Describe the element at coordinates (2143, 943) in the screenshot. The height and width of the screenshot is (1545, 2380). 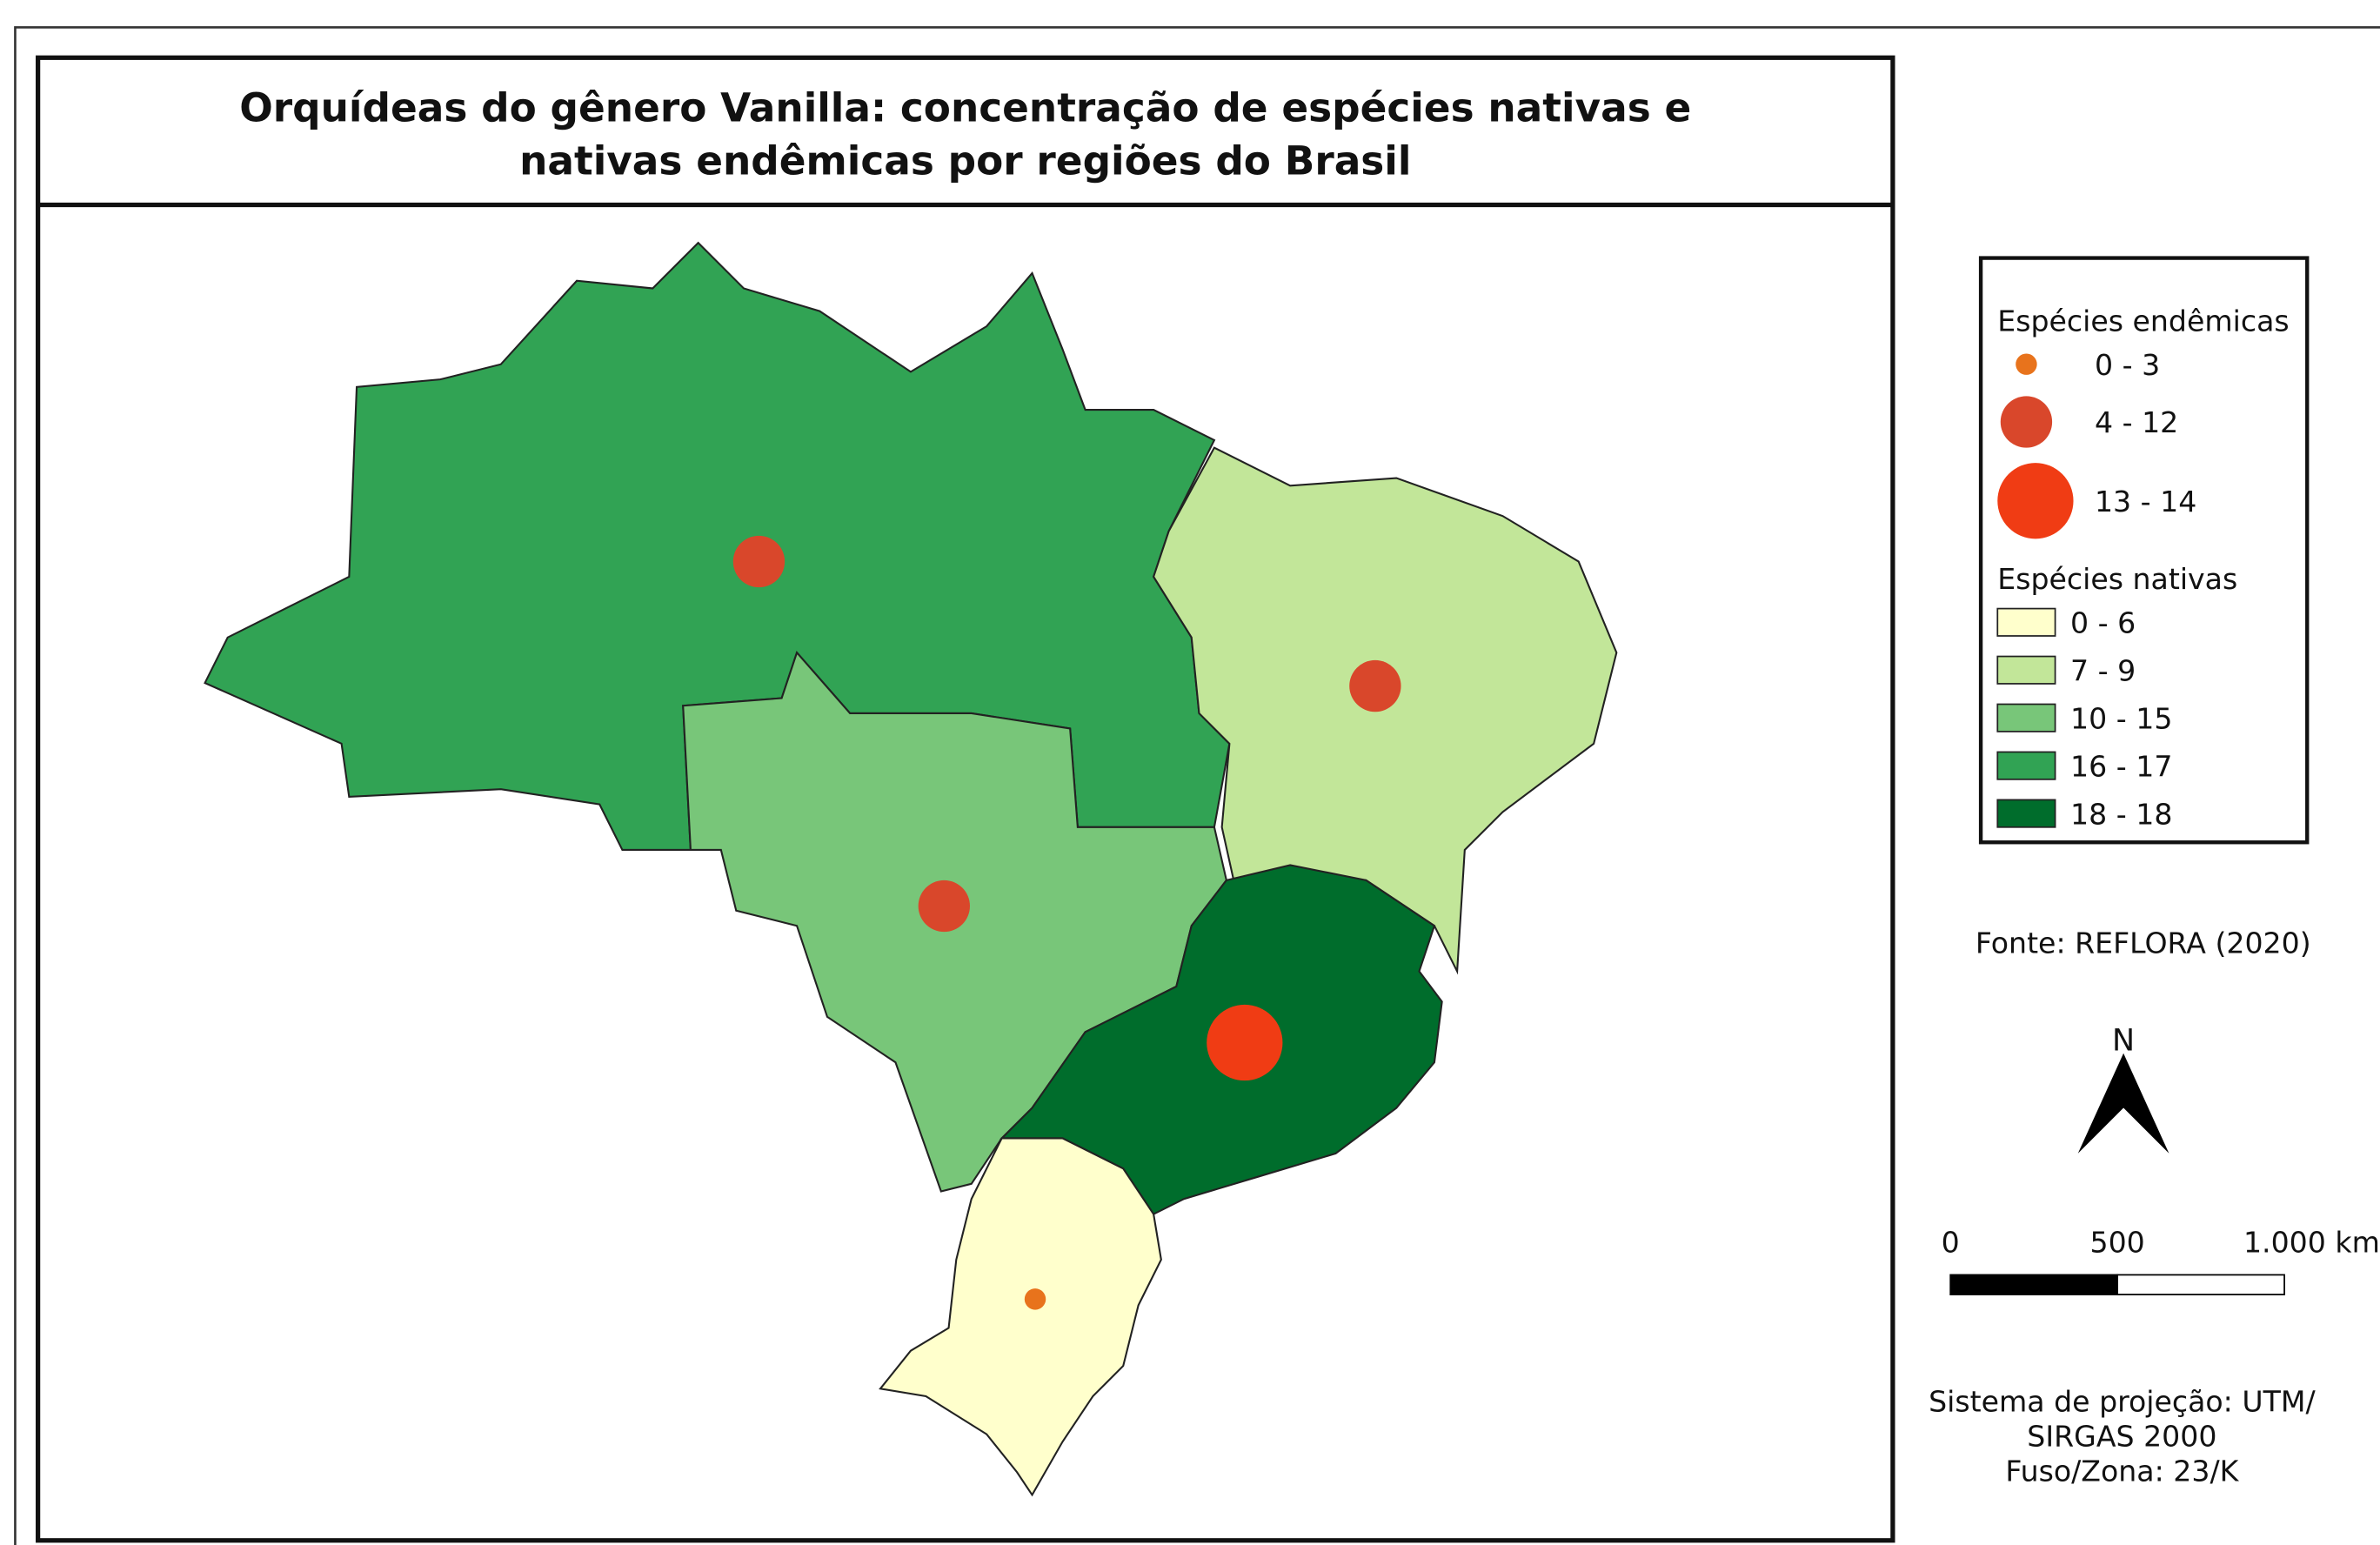
I see `source: Fonte: REFLORA (2020)` at that location.